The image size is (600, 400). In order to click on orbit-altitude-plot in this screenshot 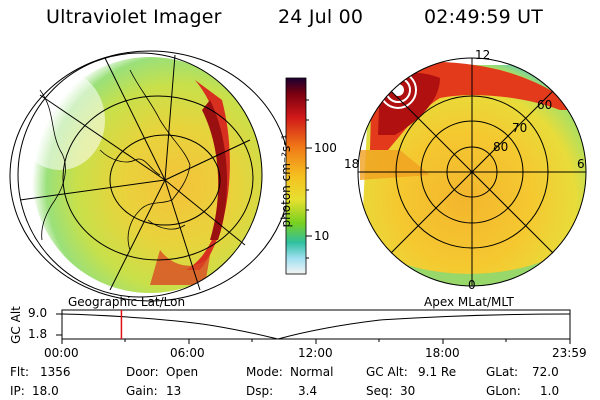, I will do `click(313, 326)`.